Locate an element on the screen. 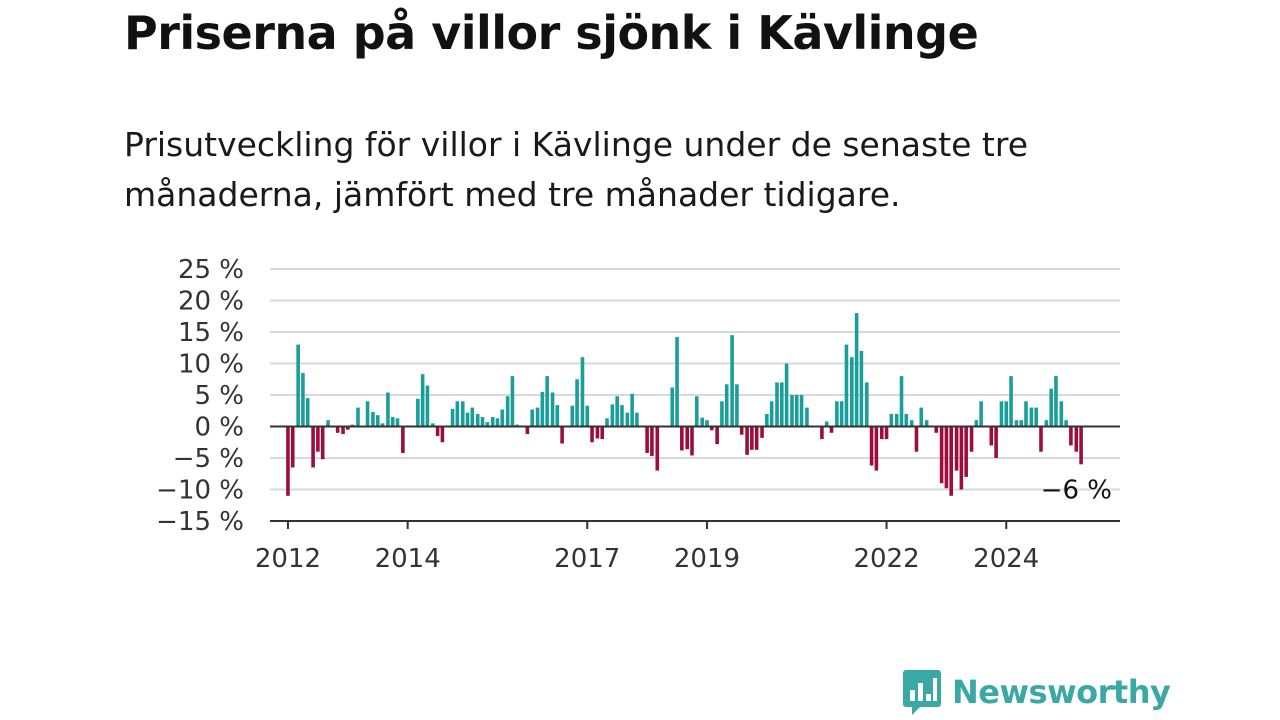 Image resolution: width=1280 pixels, height=720 pixels. brand-name: Newsworthy is located at coordinates (1061, 692).